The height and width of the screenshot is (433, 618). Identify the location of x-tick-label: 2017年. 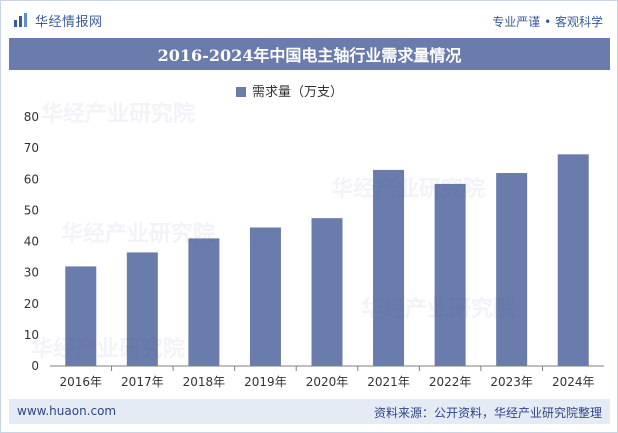
(142, 382).